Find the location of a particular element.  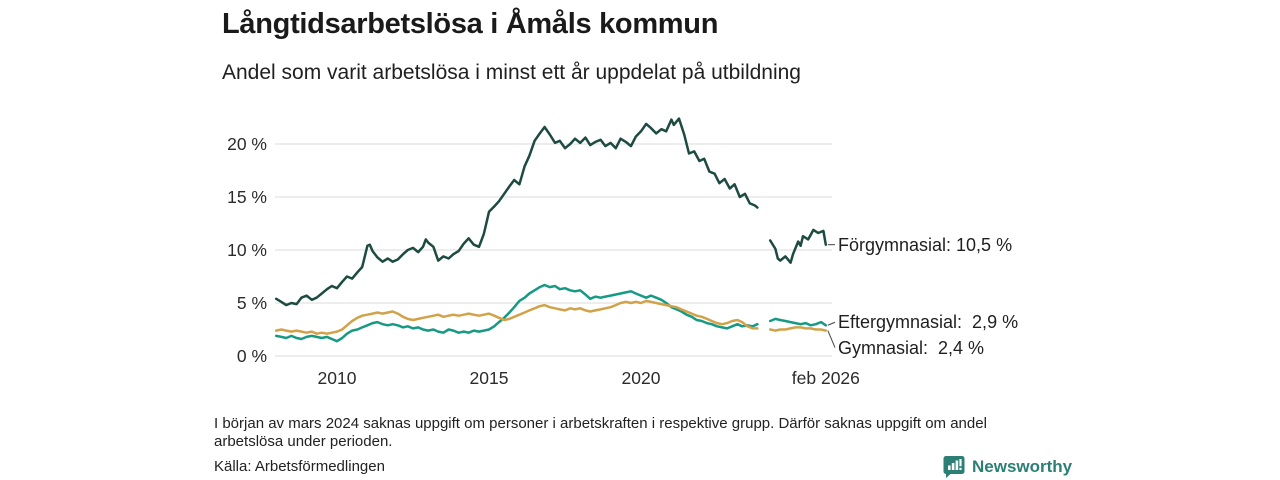

source-note: Källa: Arbetsförmedlingen is located at coordinates (299, 466).